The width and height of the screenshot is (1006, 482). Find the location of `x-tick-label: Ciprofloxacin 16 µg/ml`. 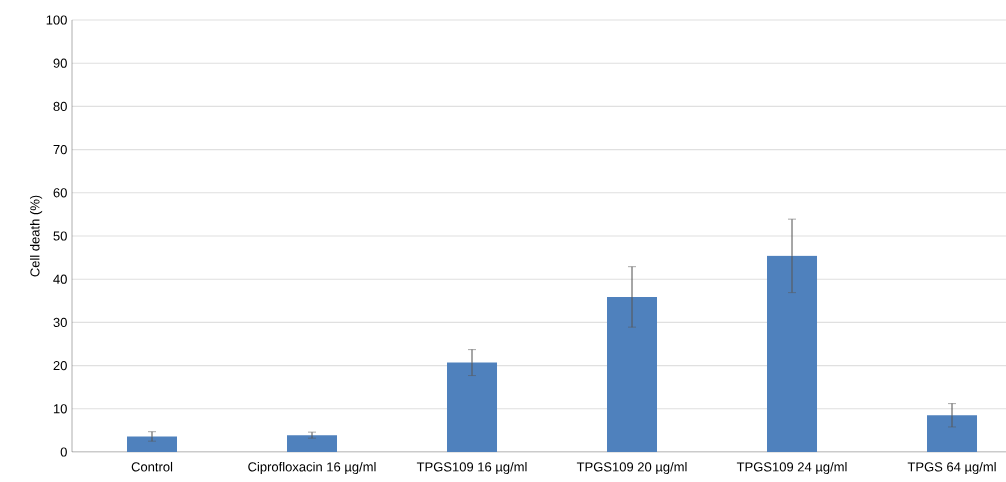

x-tick-label: Ciprofloxacin 16 µg/ml is located at coordinates (312, 468).